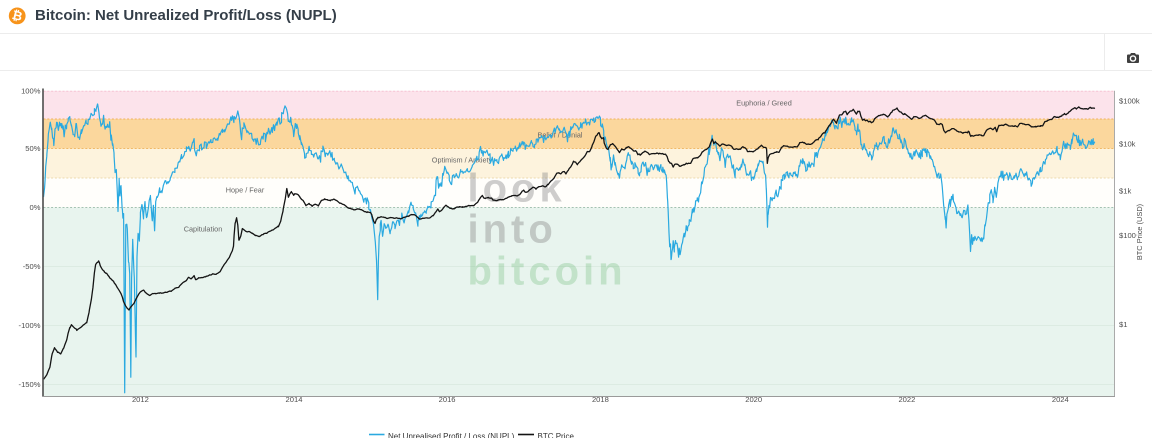 The image size is (1152, 438). What do you see at coordinates (753, 399) in the screenshot?
I see `svg-text: 2020` at bounding box center [753, 399].